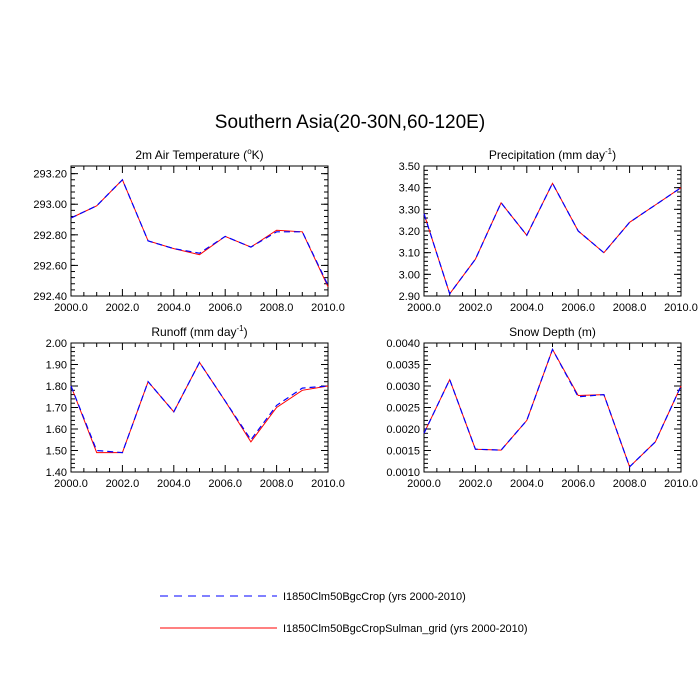 The height and width of the screenshot is (700, 700). Describe the element at coordinates (199, 154) in the screenshot. I see `panel-title: 2m Air Temperature (oK)` at that location.